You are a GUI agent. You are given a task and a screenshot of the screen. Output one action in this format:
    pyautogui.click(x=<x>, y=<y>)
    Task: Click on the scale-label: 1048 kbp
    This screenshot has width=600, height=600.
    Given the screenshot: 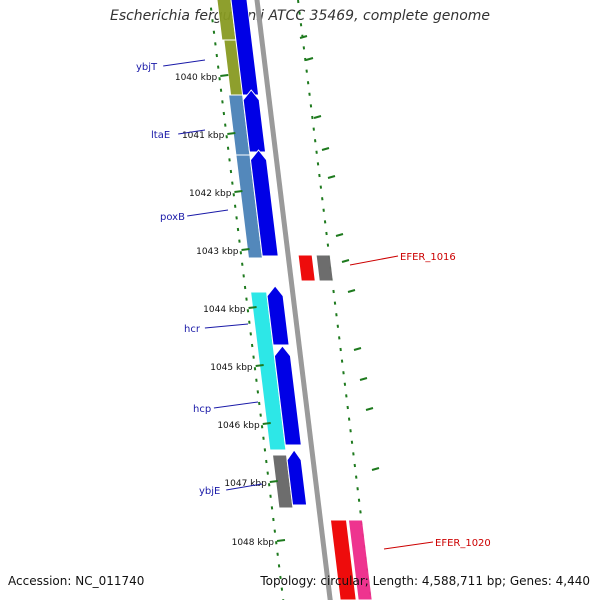 What is the action you would take?
    pyautogui.click(x=253, y=543)
    